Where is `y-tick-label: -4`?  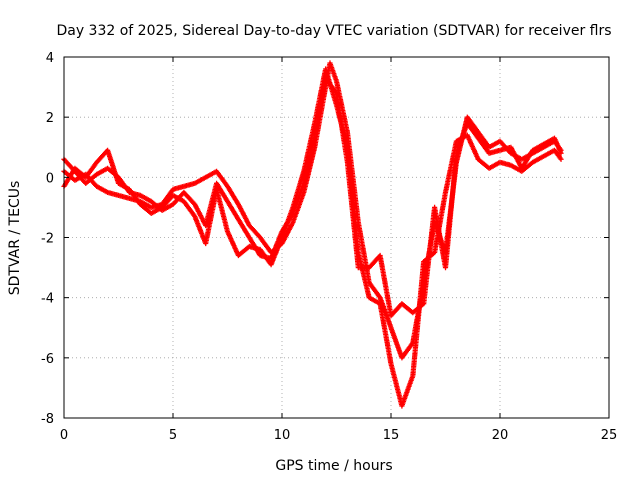
y-tick-label: -4 is located at coordinates (47, 299).